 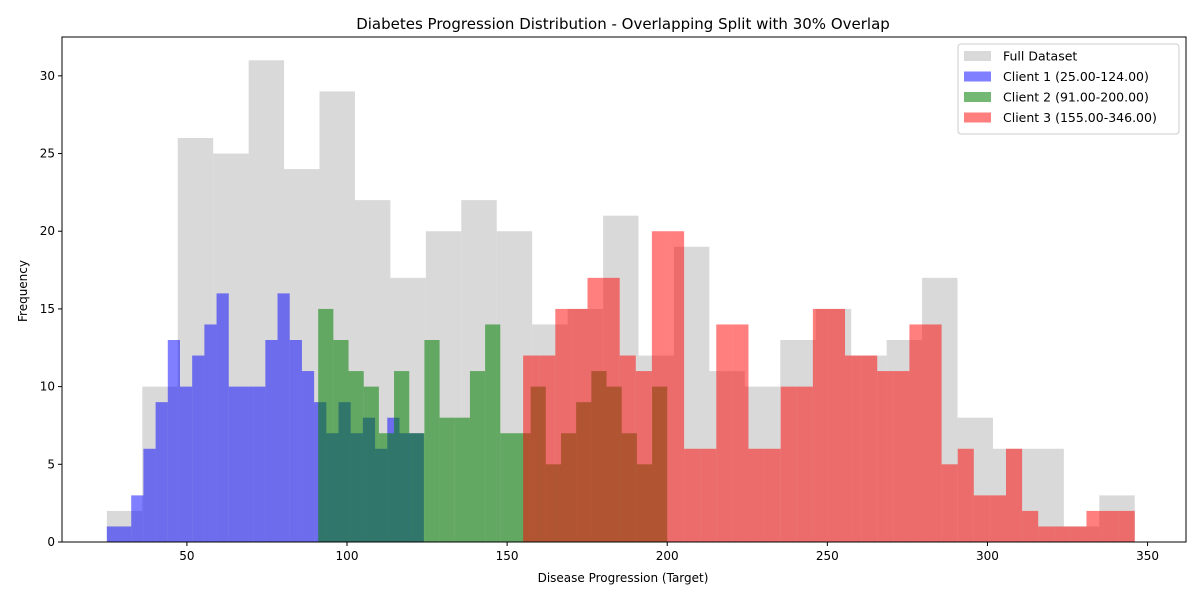 What do you see at coordinates (186, 556) in the screenshot?
I see `x-tick-label-50: 50` at bounding box center [186, 556].